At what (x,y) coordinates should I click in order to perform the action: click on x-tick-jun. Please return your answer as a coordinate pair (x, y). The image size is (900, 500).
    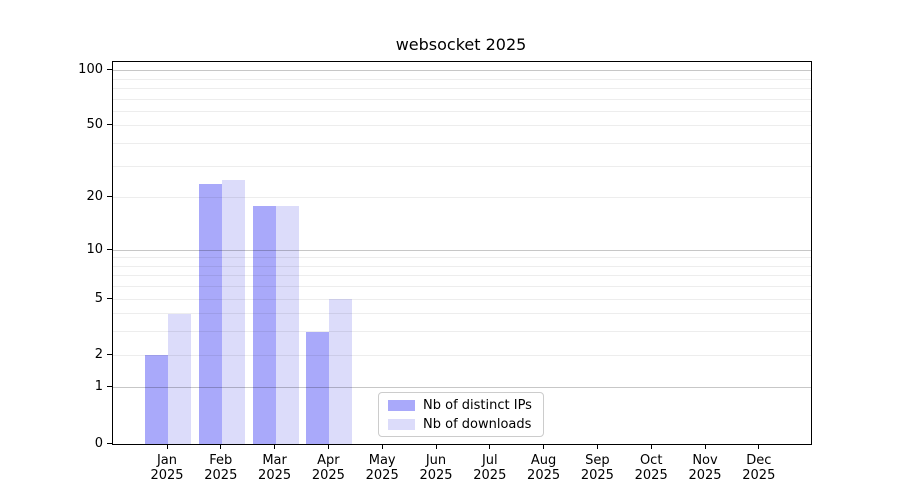
    Looking at the image, I should click on (436, 446).